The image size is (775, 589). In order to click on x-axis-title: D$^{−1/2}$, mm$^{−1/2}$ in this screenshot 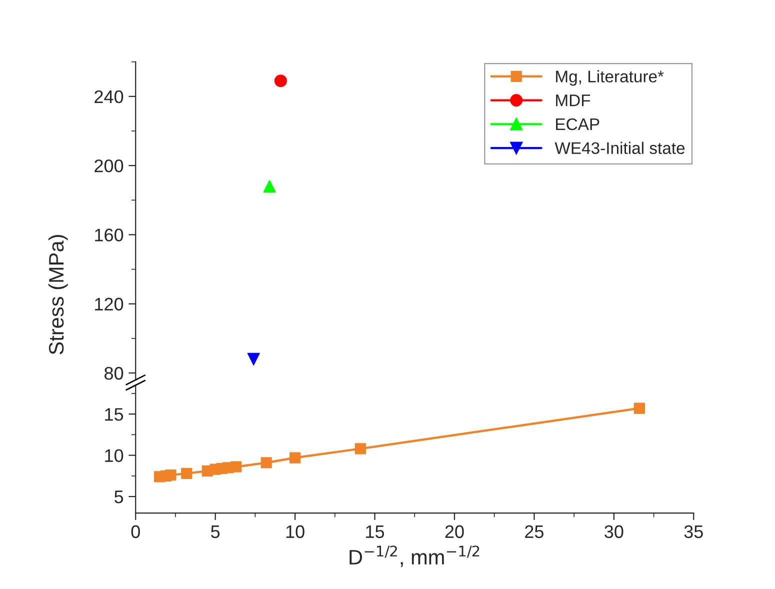, I will do `click(415, 557)`.